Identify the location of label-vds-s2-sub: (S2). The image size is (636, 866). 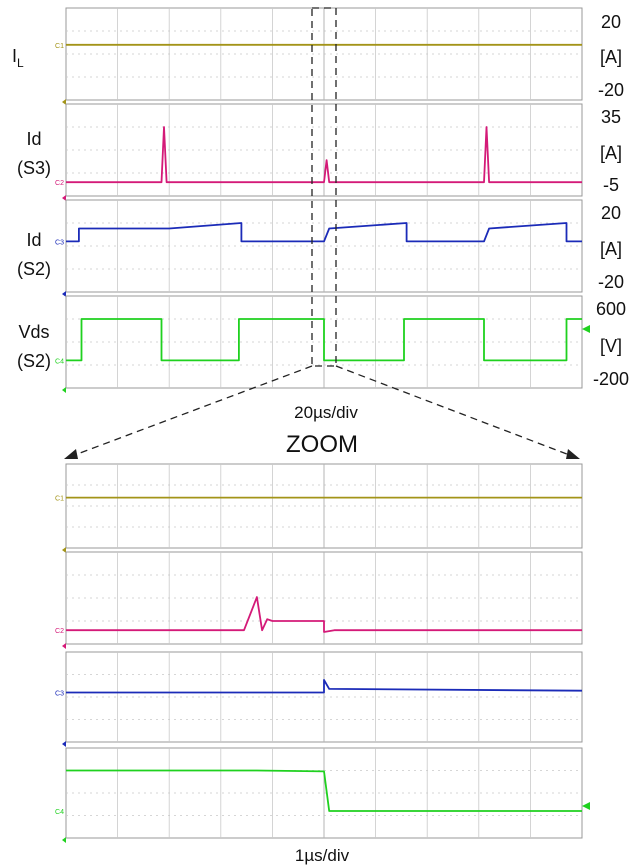
(34, 361).